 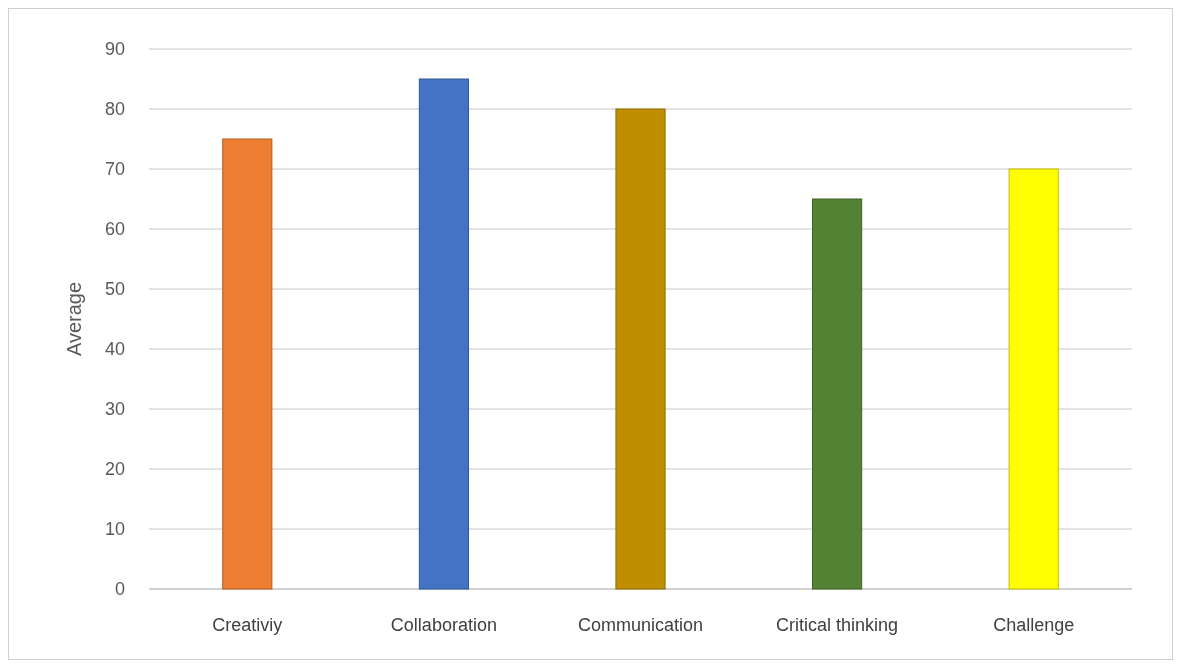 I want to click on y-tick-label: 90, so click(x=114, y=49).